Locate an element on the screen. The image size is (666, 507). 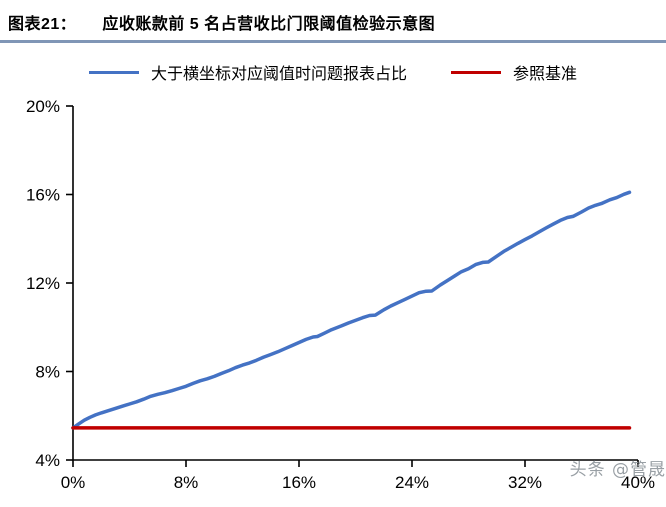
title-row: 图表21： 应收账款前 5 名占营收比门限阈值检验示意图 is located at coordinates (333, 25).